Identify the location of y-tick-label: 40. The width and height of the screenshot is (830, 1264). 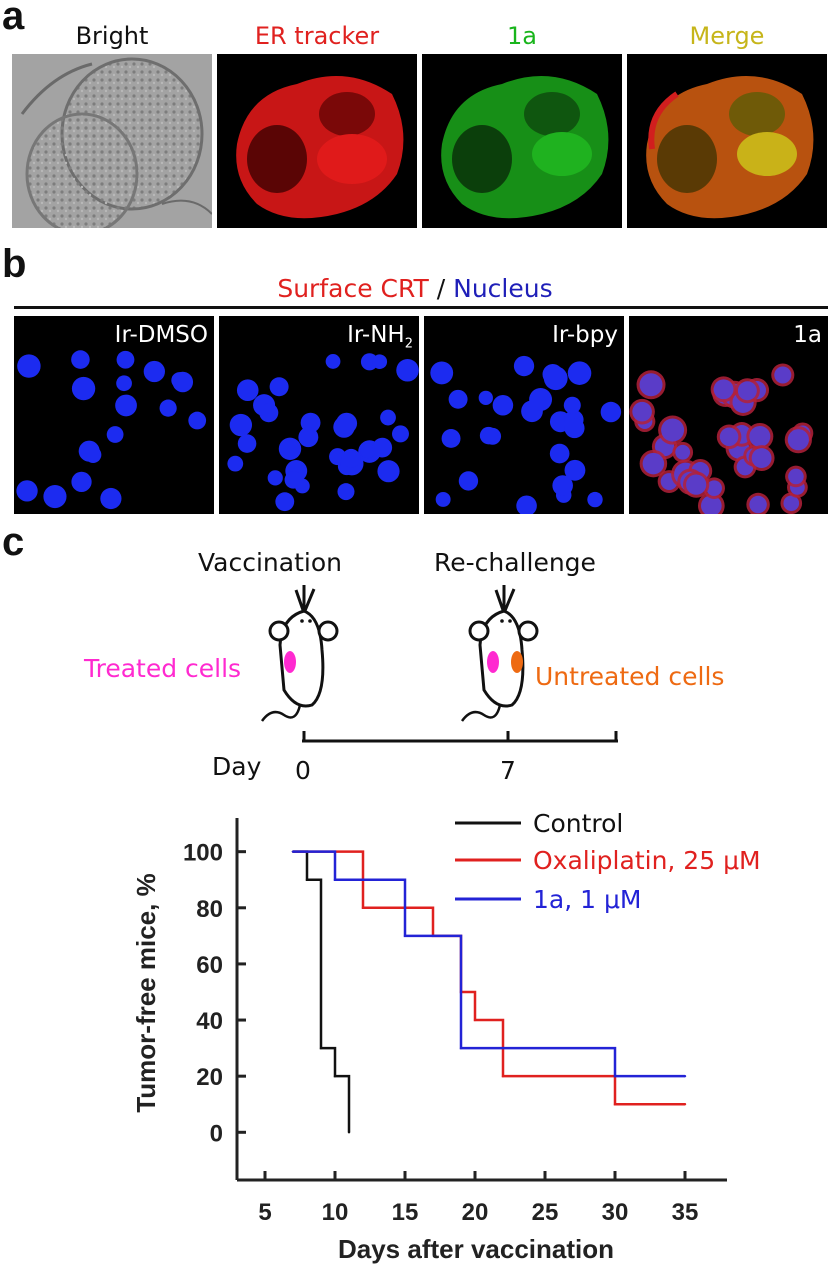
(209, 1021).